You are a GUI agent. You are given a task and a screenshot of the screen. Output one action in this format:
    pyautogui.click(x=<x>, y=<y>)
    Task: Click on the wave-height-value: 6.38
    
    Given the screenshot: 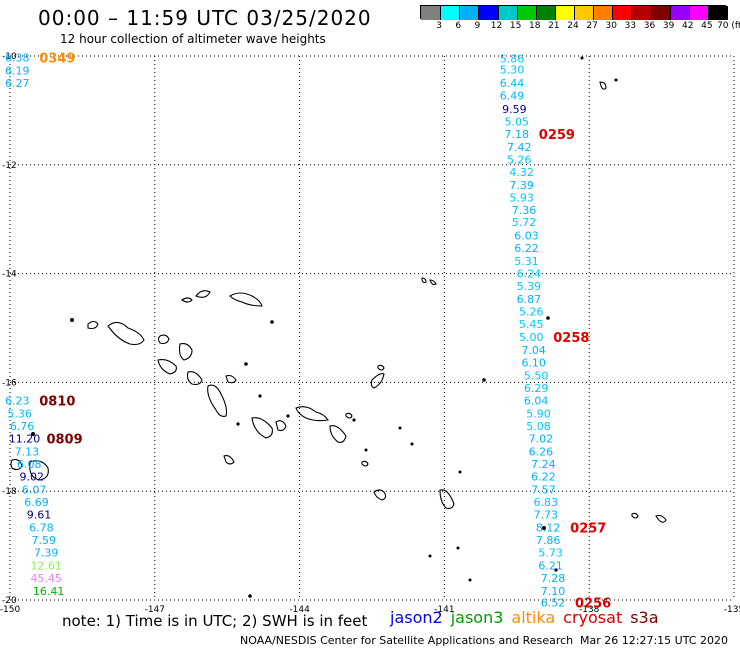 What is the action you would take?
    pyautogui.click(x=17, y=58)
    